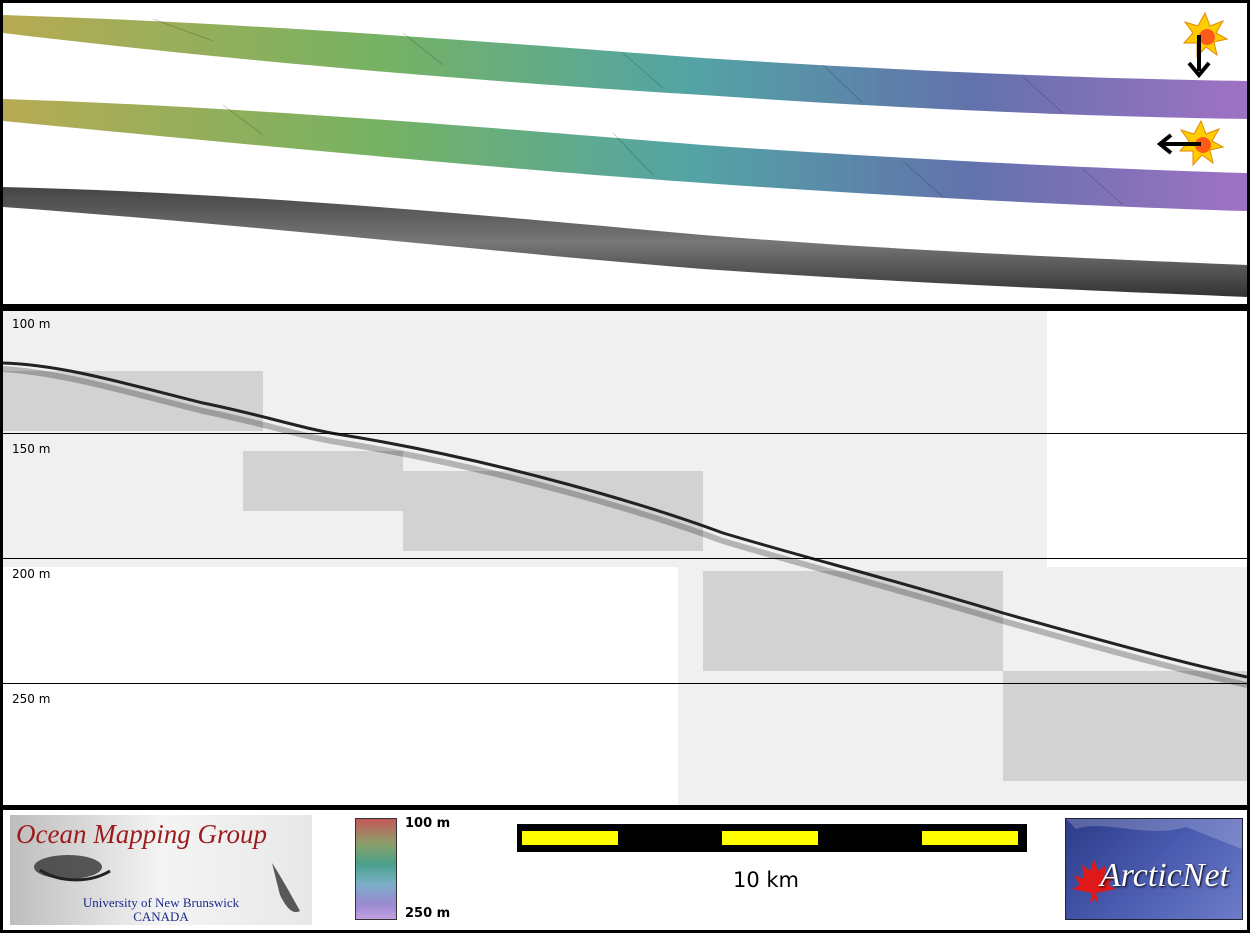  I want to click on colorbar-bottom-label: 250 m, so click(428, 913).